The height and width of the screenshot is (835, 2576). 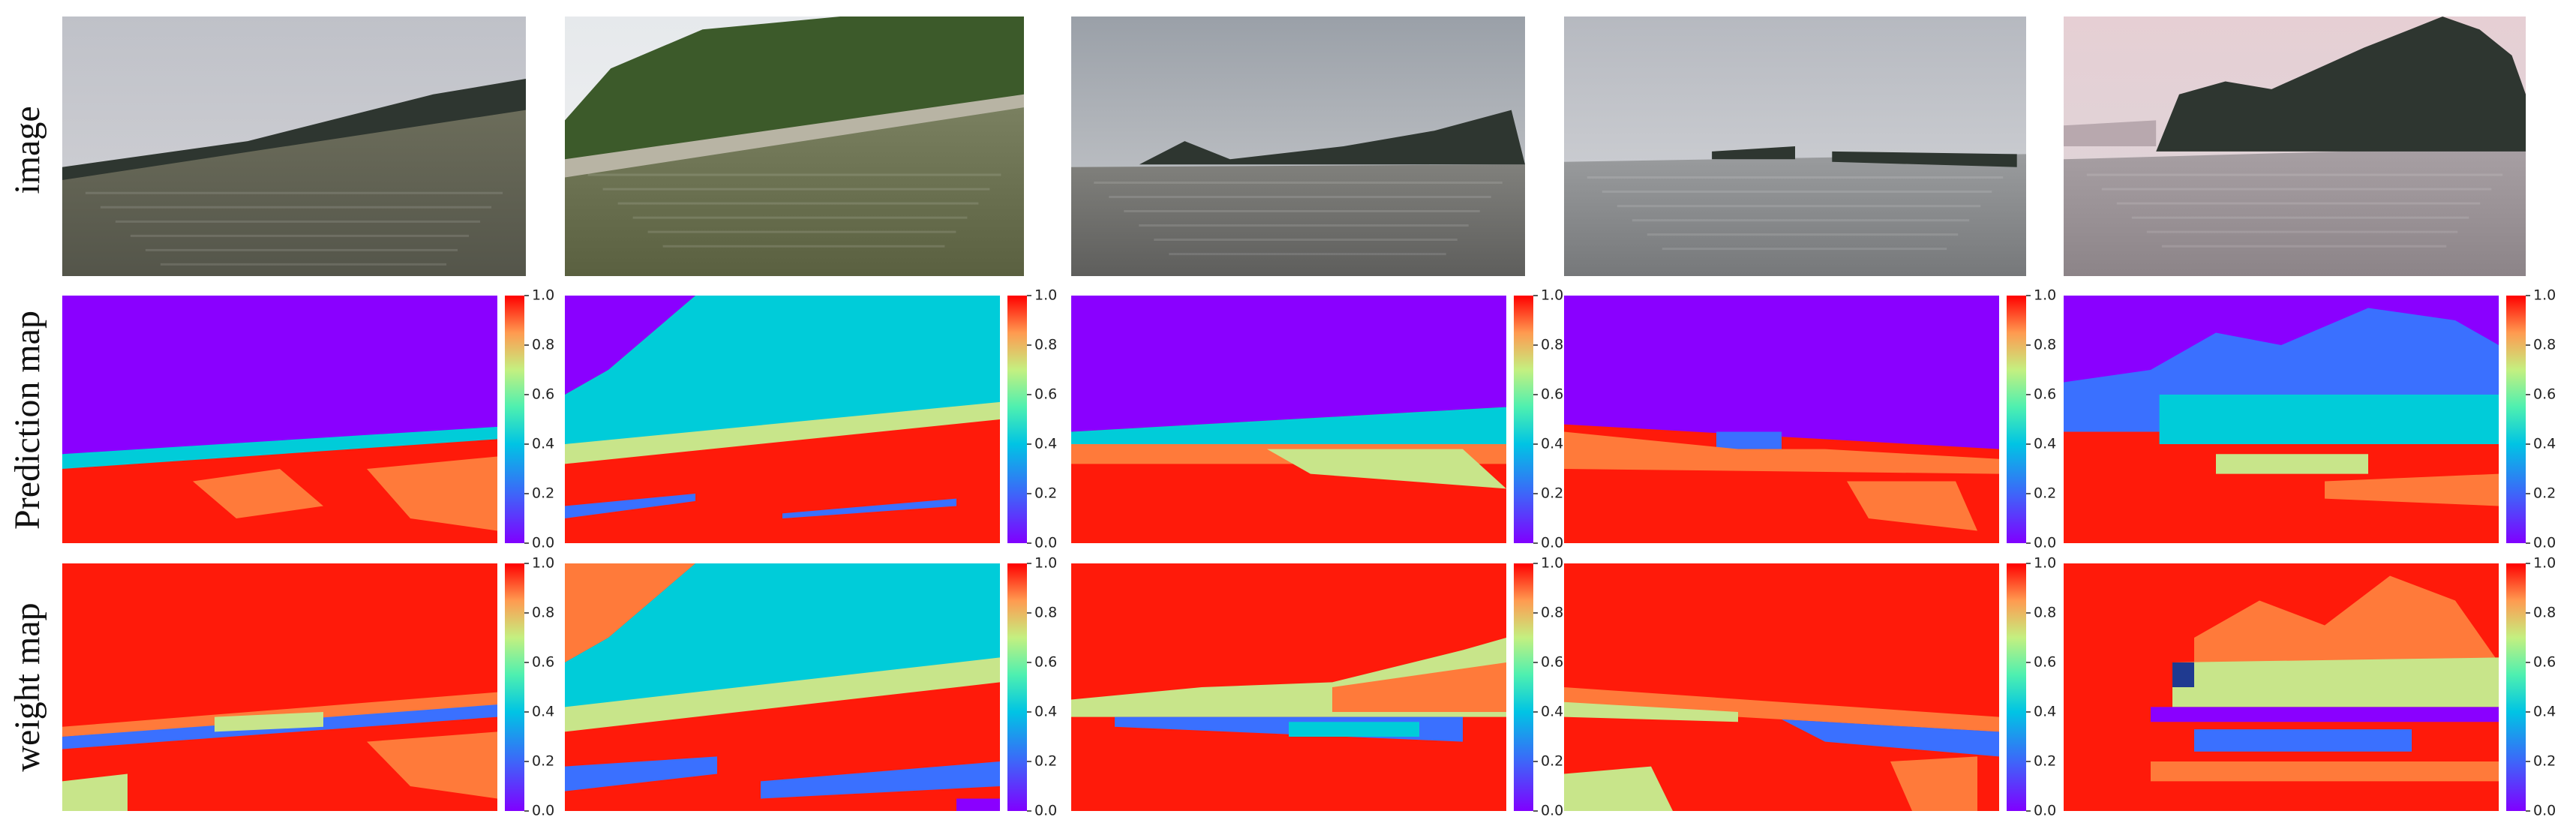 I want to click on row-label: image, so click(x=27, y=150).